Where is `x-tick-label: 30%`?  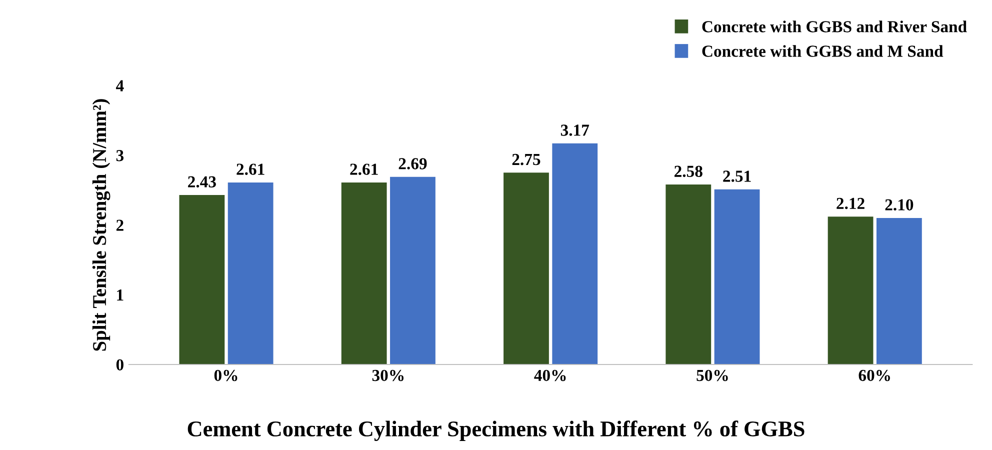
x-tick-label: 30% is located at coordinates (388, 376).